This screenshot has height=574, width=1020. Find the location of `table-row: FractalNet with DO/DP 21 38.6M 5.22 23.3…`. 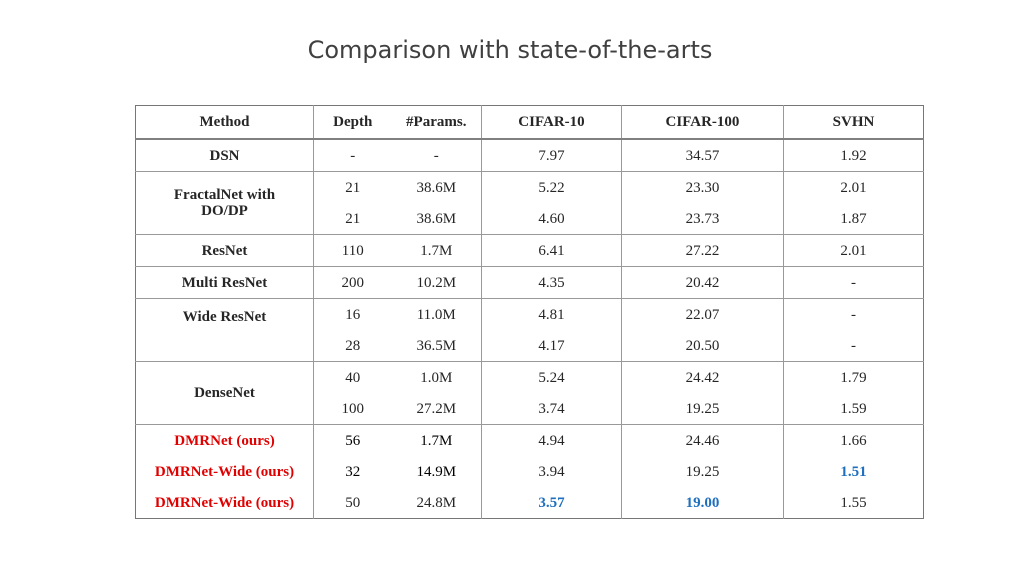

table-row: FractalNet with DO/DP 21 38.6M 5.22 23.3… is located at coordinates (529, 203).